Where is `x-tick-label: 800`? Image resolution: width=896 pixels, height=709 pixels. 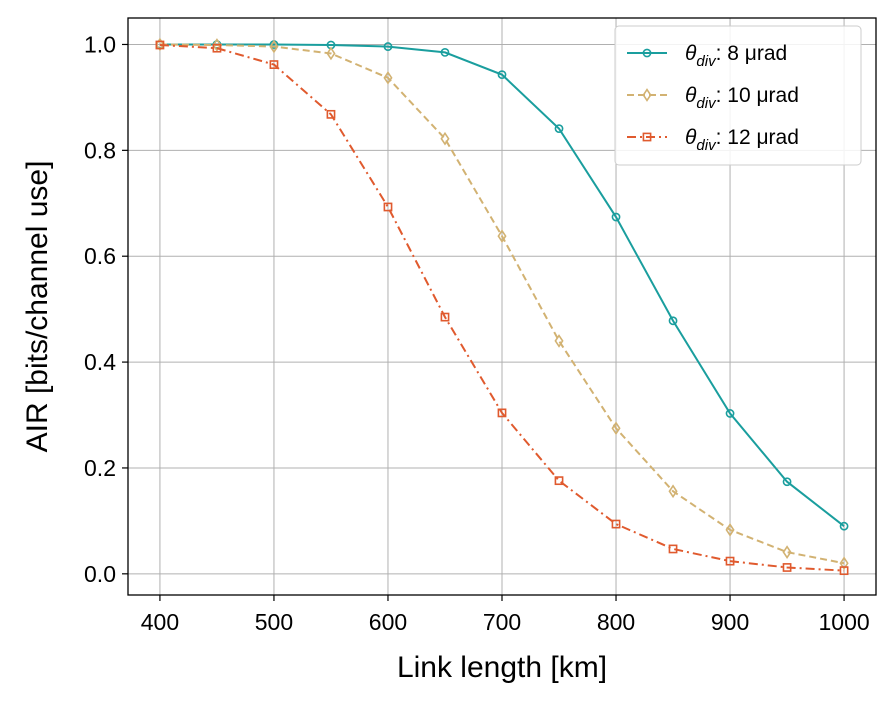
x-tick-label: 800 is located at coordinates (616, 622).